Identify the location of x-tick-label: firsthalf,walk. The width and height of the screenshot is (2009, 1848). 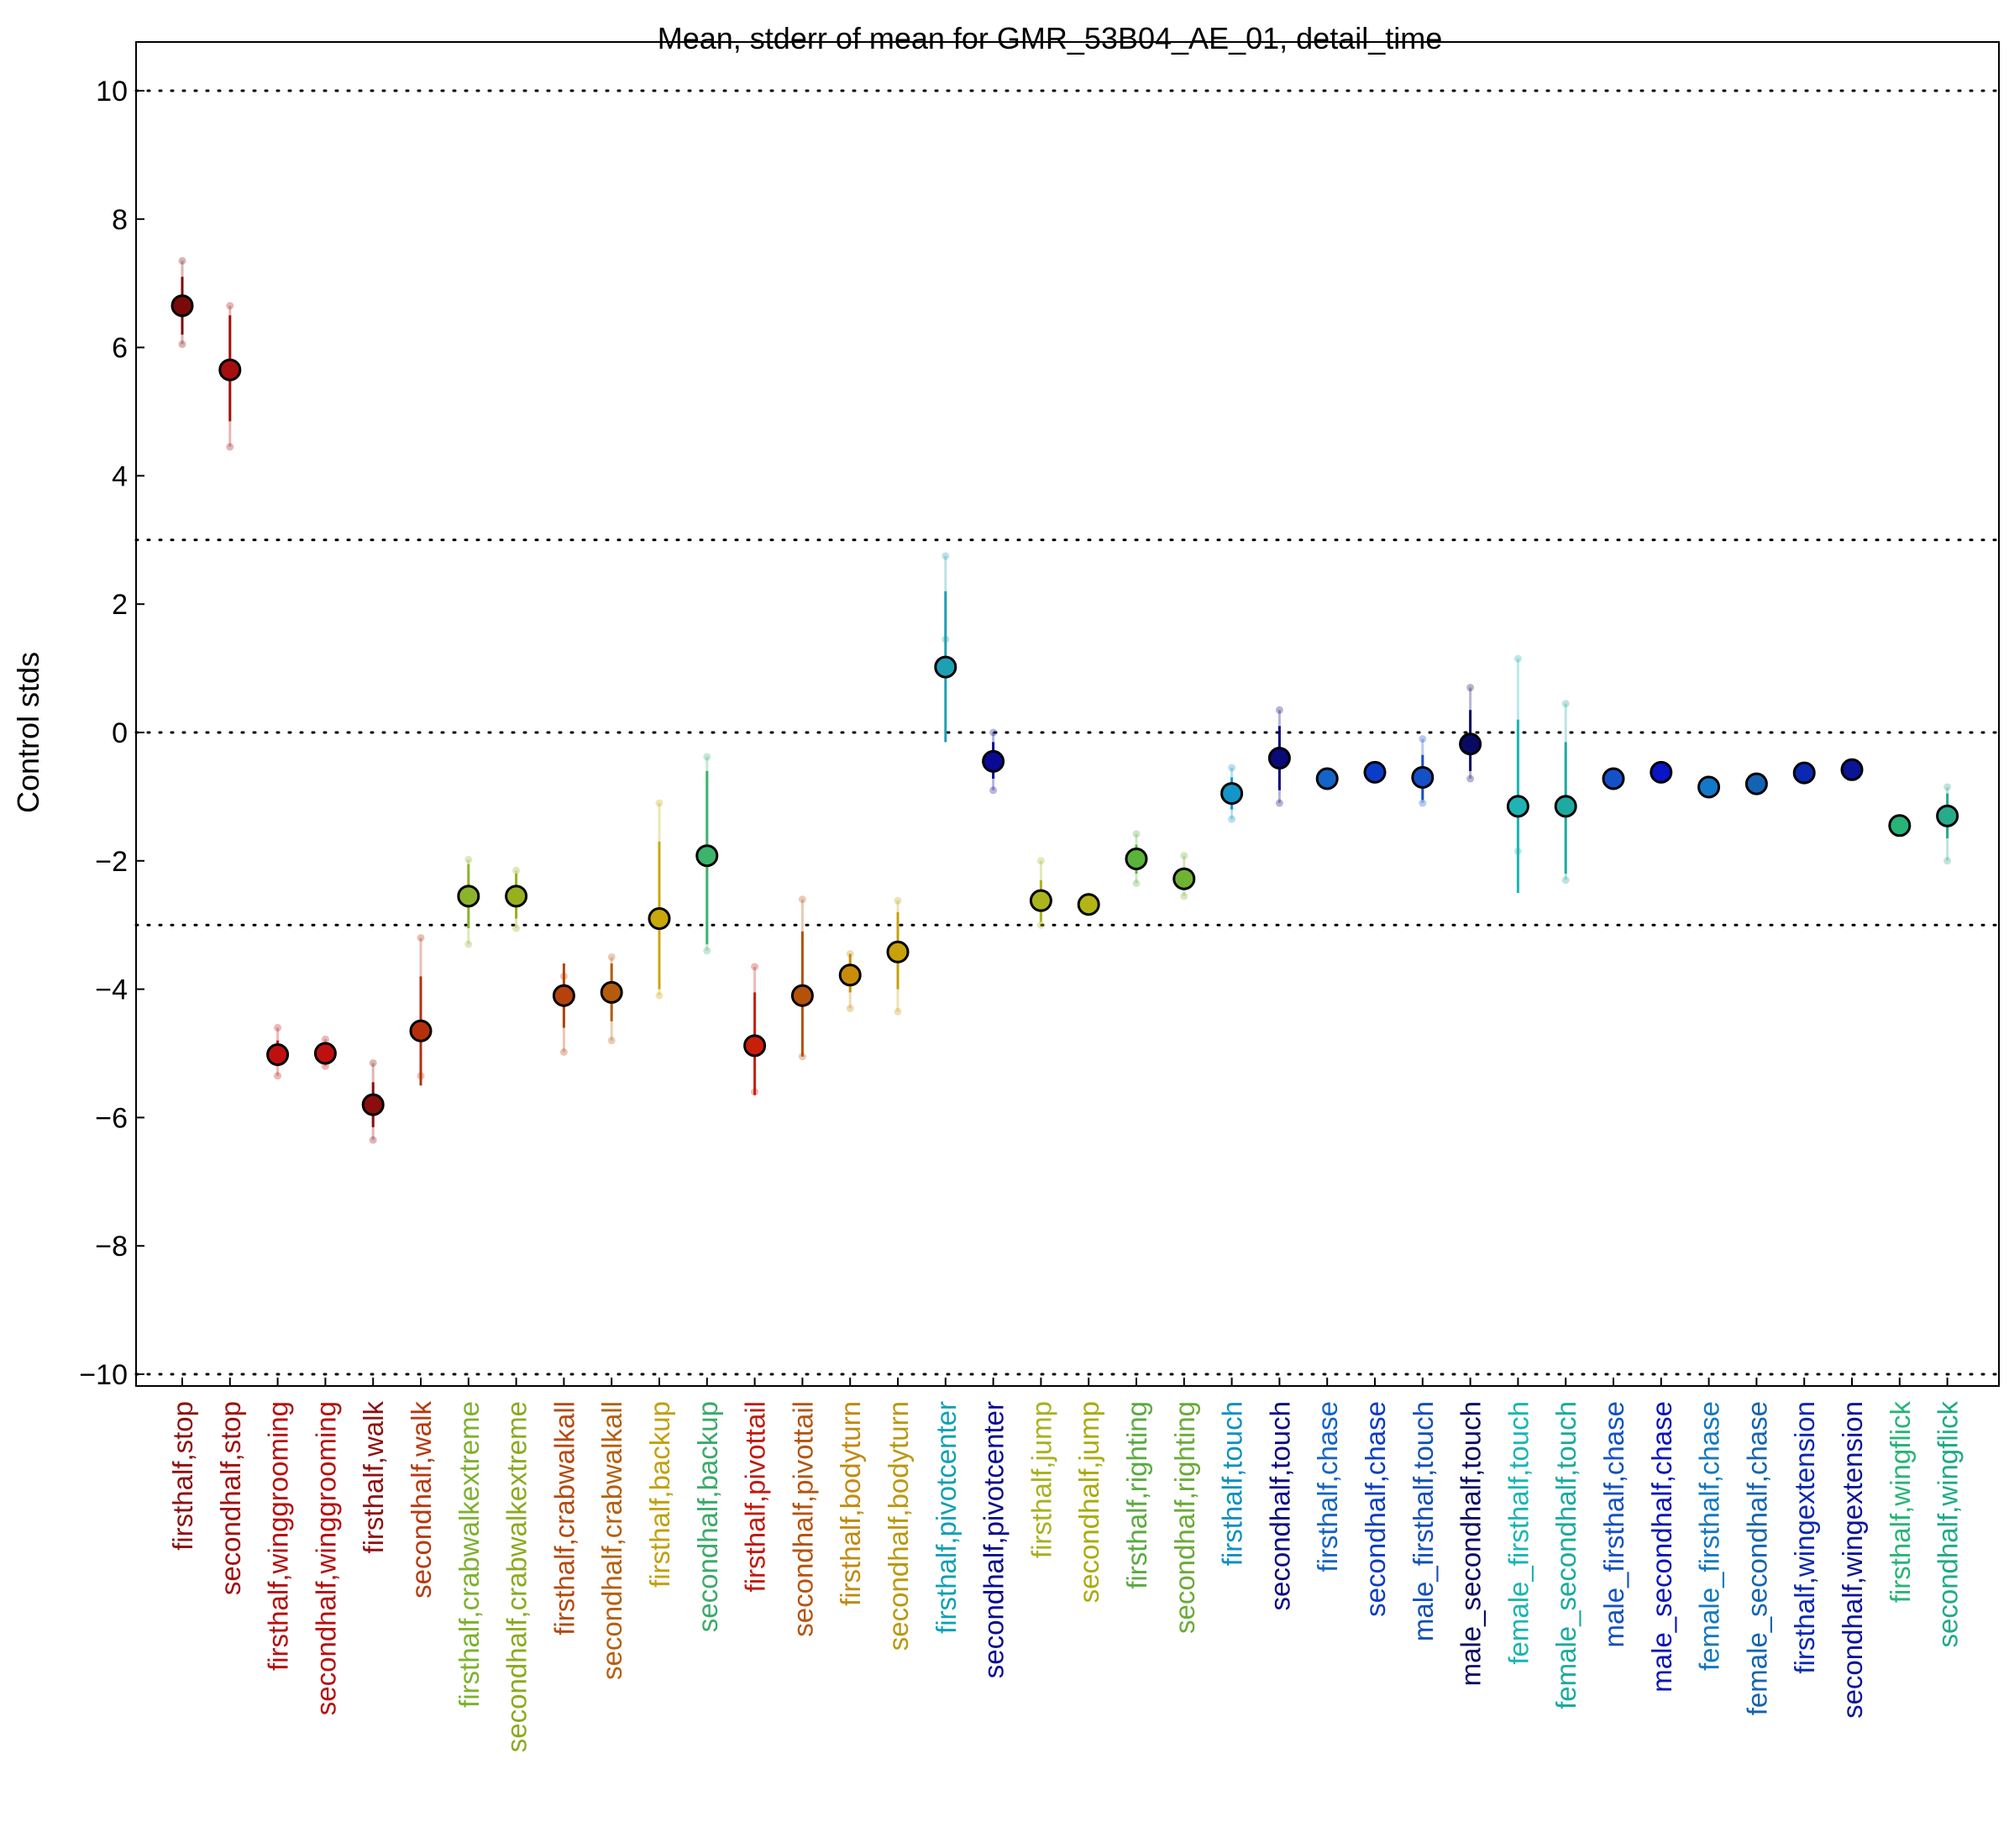
(373, 1477).